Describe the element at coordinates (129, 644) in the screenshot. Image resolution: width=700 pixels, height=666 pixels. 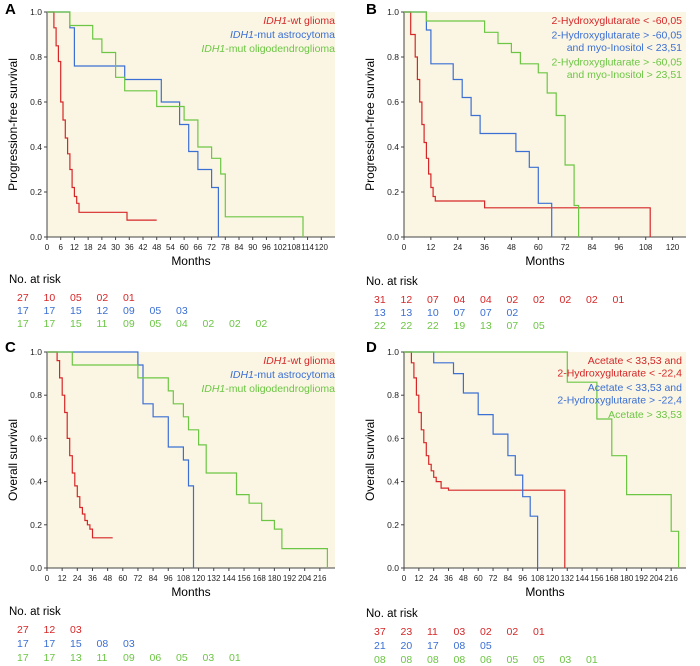
I see `risk-count-blue: 03` at that location.